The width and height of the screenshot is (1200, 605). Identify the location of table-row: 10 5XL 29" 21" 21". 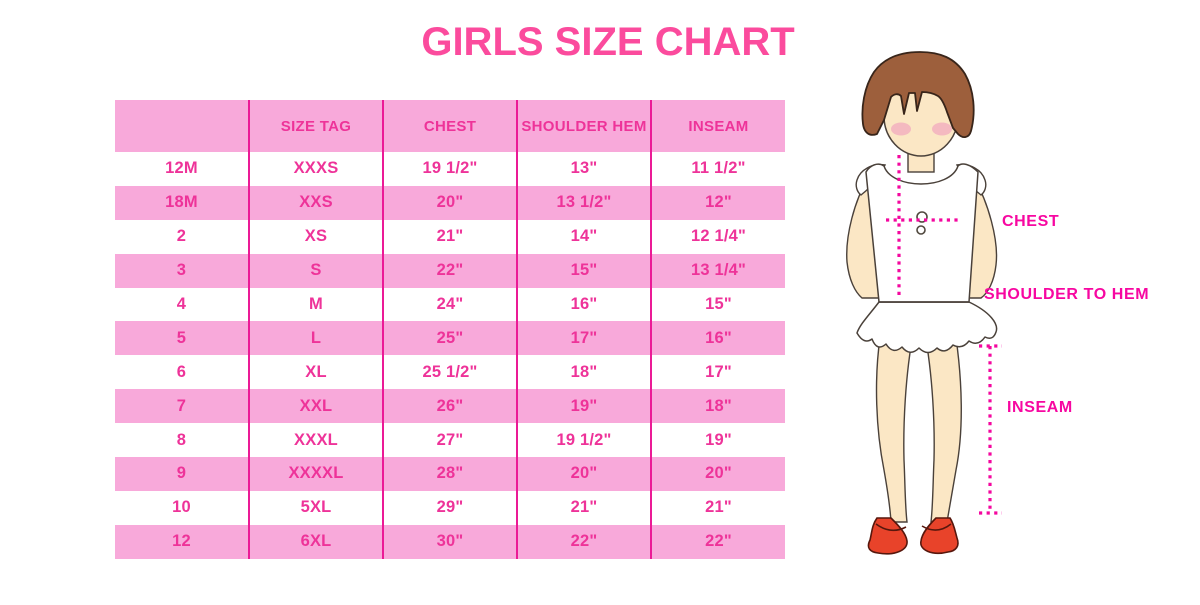
(450, 507).